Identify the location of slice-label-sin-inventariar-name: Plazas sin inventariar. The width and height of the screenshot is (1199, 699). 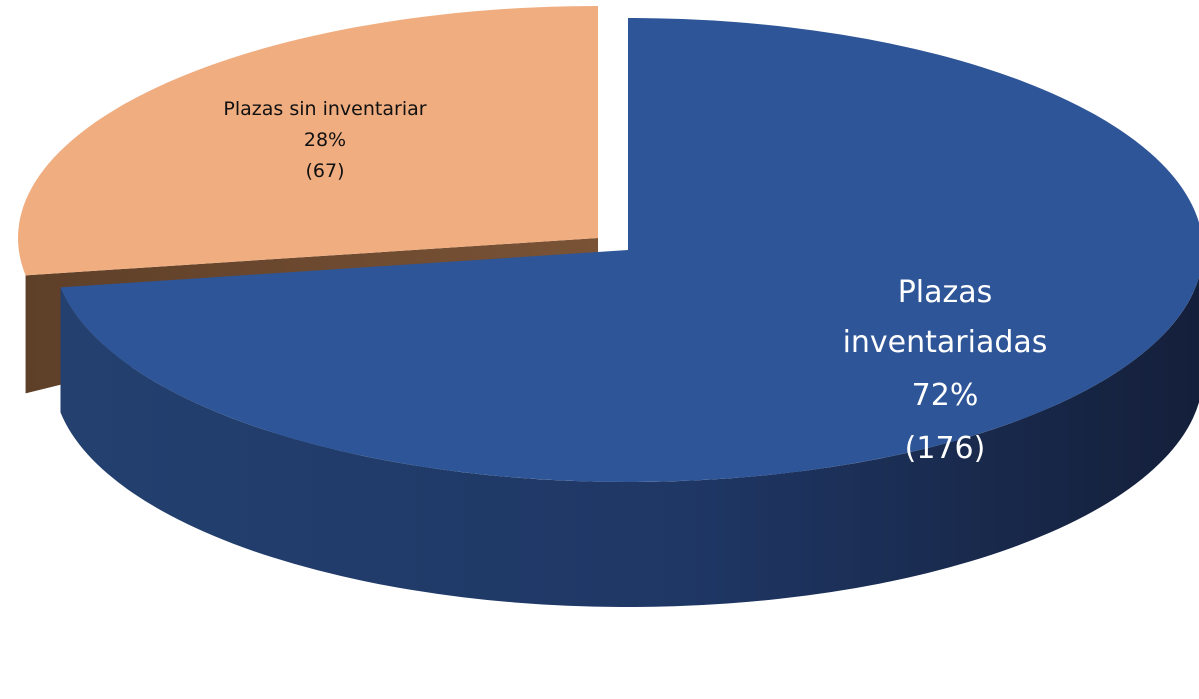
(324, 109).